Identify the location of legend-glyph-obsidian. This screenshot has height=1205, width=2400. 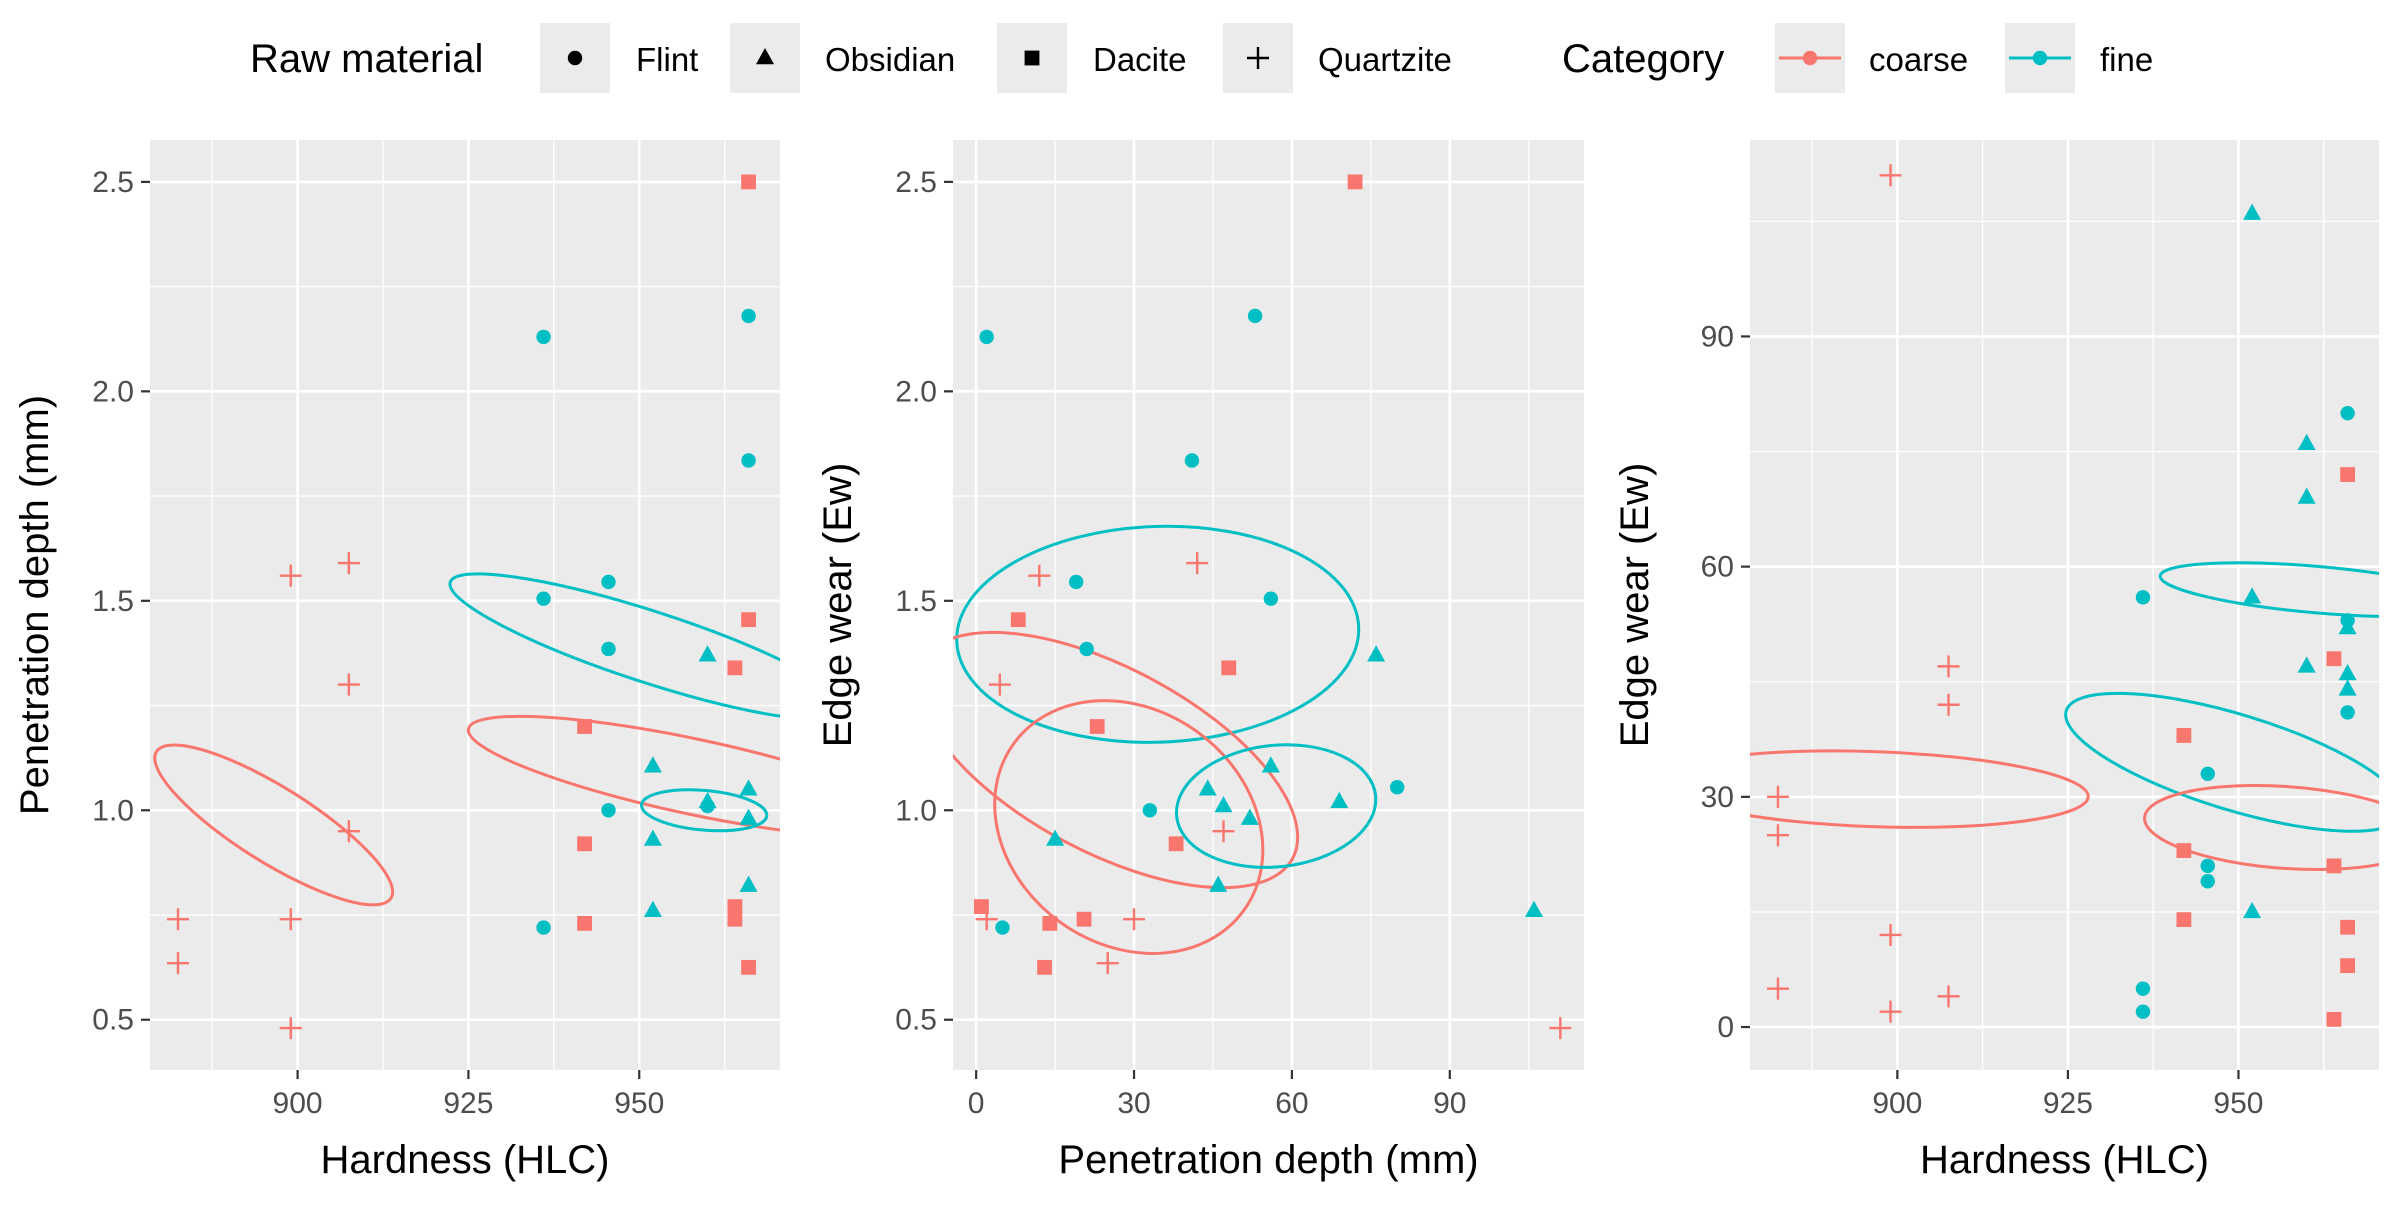
(765, 56).